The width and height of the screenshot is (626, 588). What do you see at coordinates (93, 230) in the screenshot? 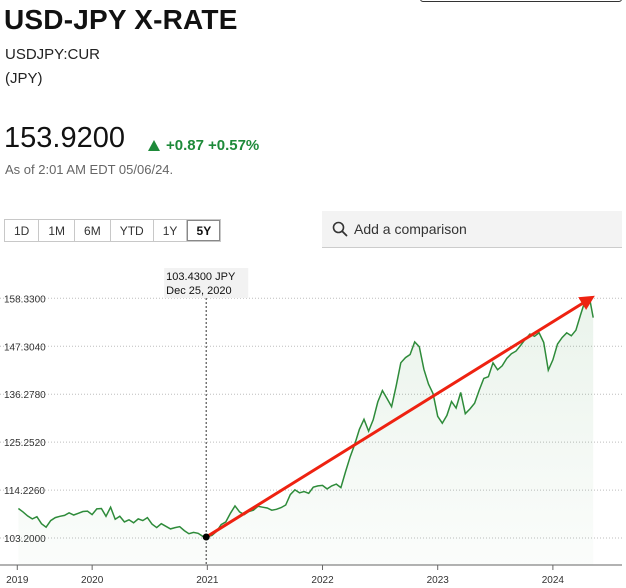
I see `range-6m: 6M` at bounding box center [93, 230].